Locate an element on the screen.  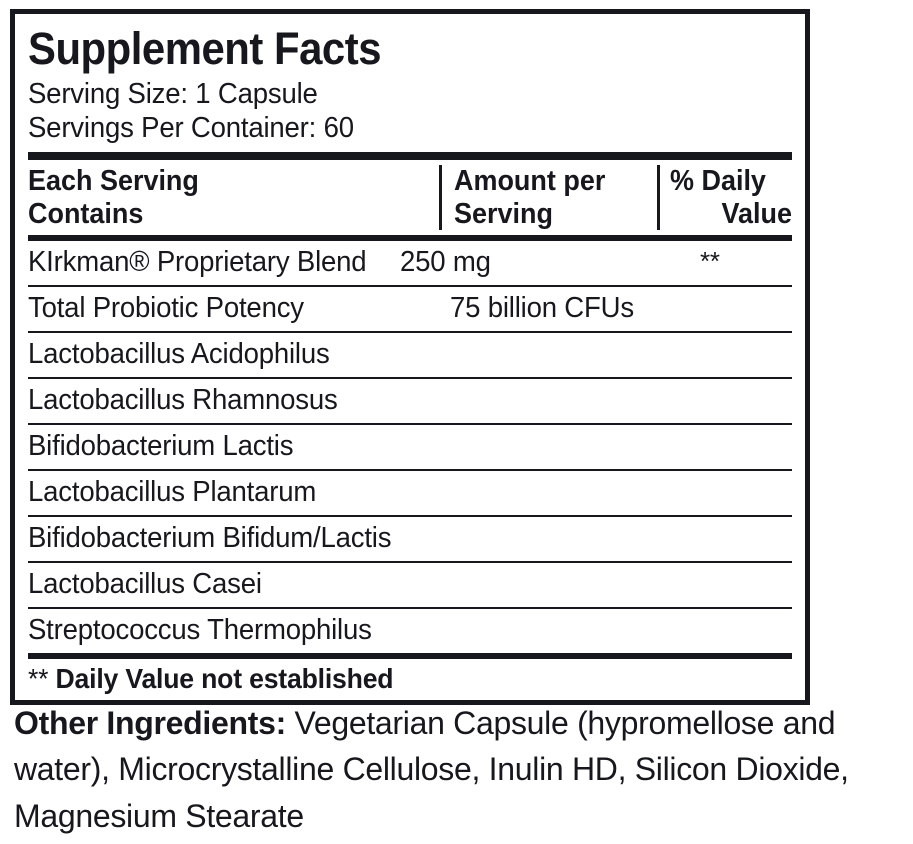
page-title: Supplement Facts is located at coordinates (205, 48).